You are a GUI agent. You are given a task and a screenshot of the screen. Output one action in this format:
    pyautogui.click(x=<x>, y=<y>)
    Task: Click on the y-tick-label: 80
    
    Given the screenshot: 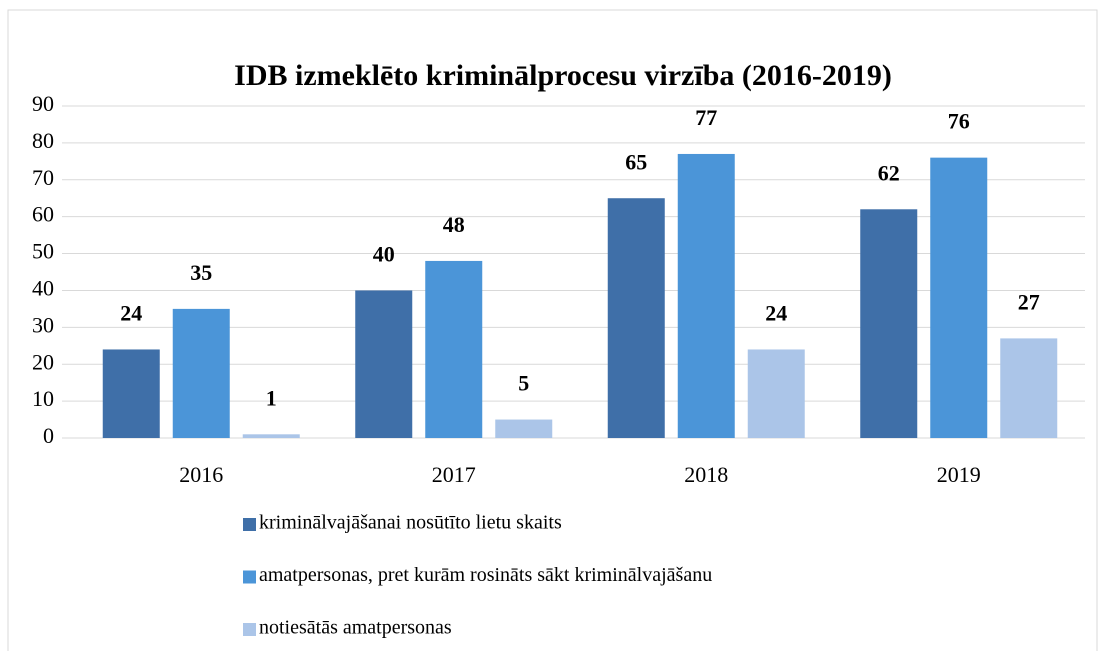 What is the action you would take?
    pyautogui.click(x=43, y=140)
    